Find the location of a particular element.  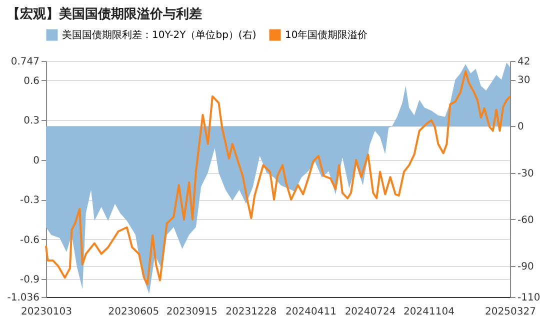

y-tick-label: -0.6 is located at coordinates (30, 240).